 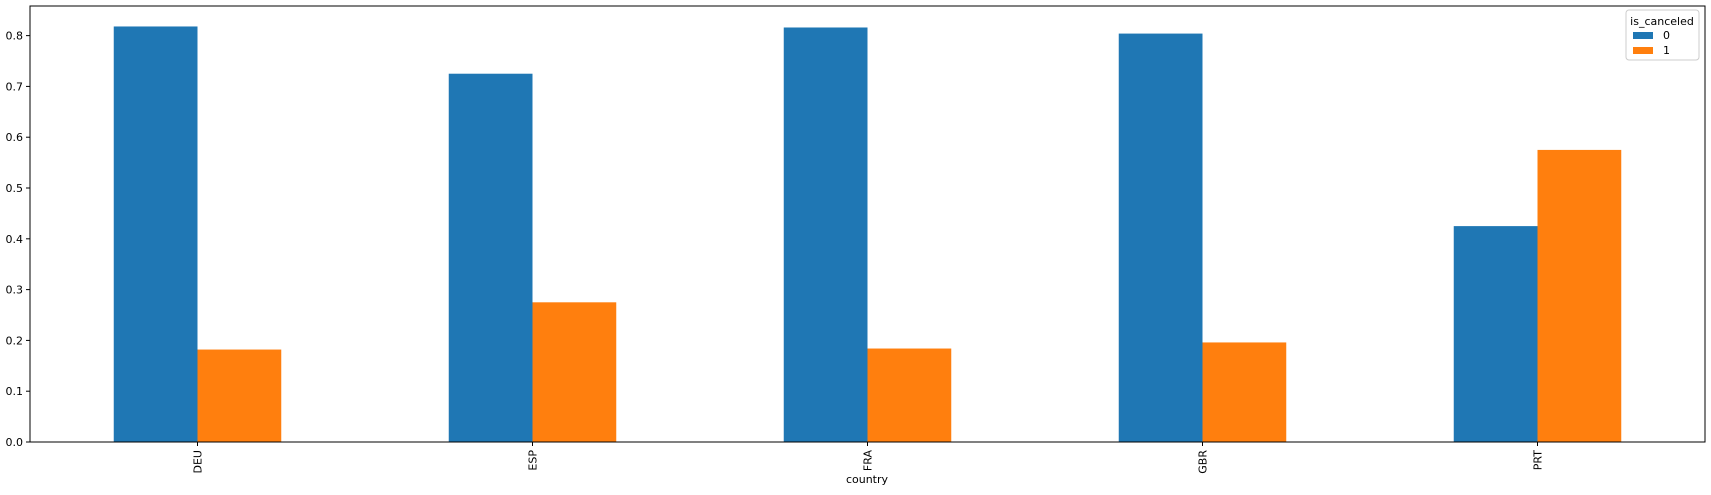 I want to click on y-tick-label: 0.7, so click(x=15, y=86).